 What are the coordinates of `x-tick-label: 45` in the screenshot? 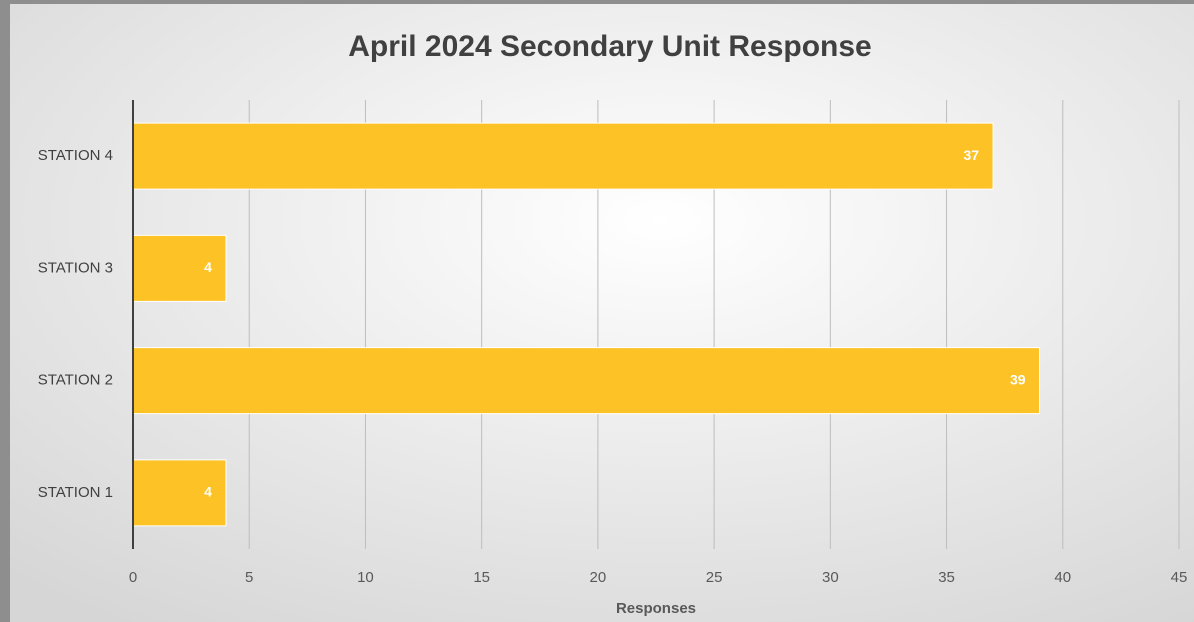 It's located at (1179, 577).